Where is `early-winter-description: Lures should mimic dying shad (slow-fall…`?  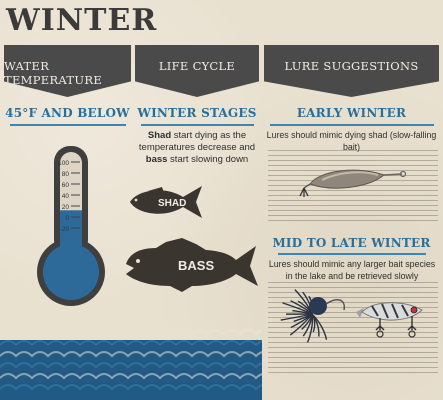
early-winter-description: Lures should mimic dying shad (slow-fall… is located at coordinates (351, 141).